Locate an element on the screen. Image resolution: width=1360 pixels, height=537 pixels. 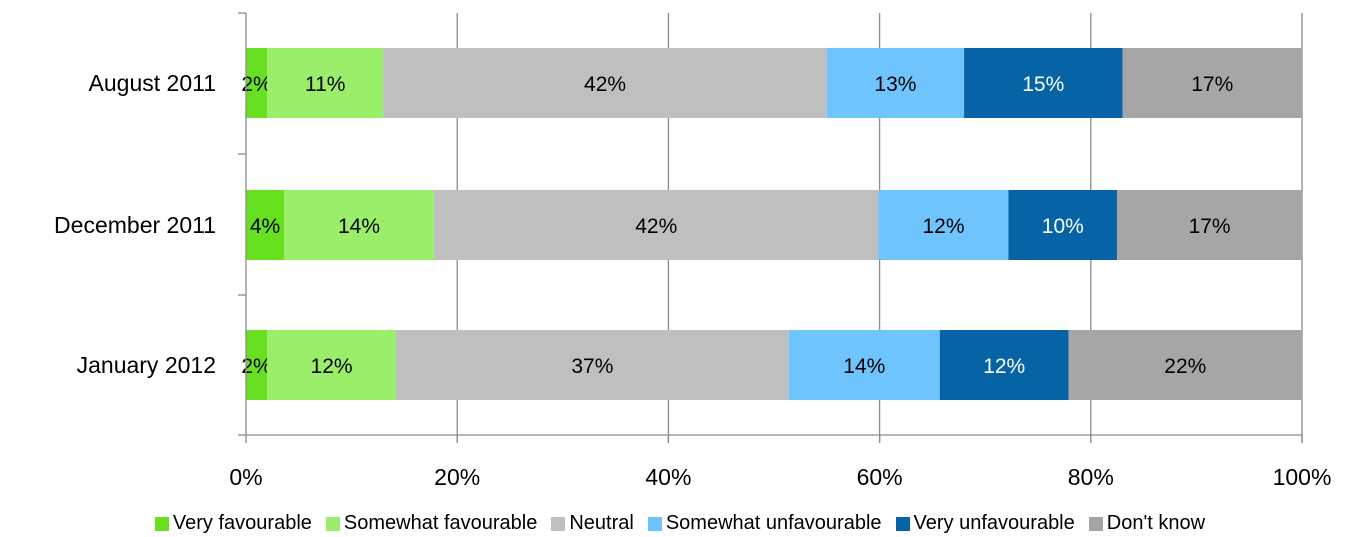
data-label: 37% is located at coordinates (592, 366).